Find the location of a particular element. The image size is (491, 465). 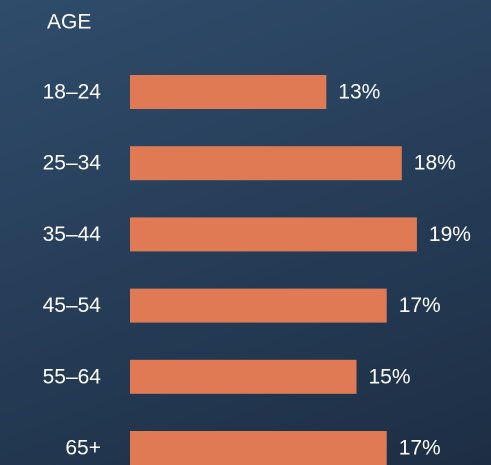

value-label: 18% is located at coordinates (435, 163).